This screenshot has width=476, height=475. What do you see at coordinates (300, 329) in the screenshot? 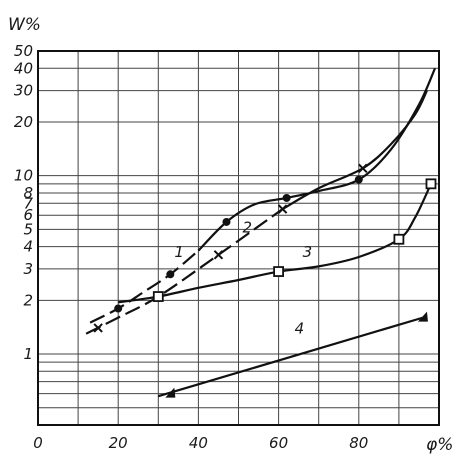
I see `series-label: 4` at bounding box center [300, 329].